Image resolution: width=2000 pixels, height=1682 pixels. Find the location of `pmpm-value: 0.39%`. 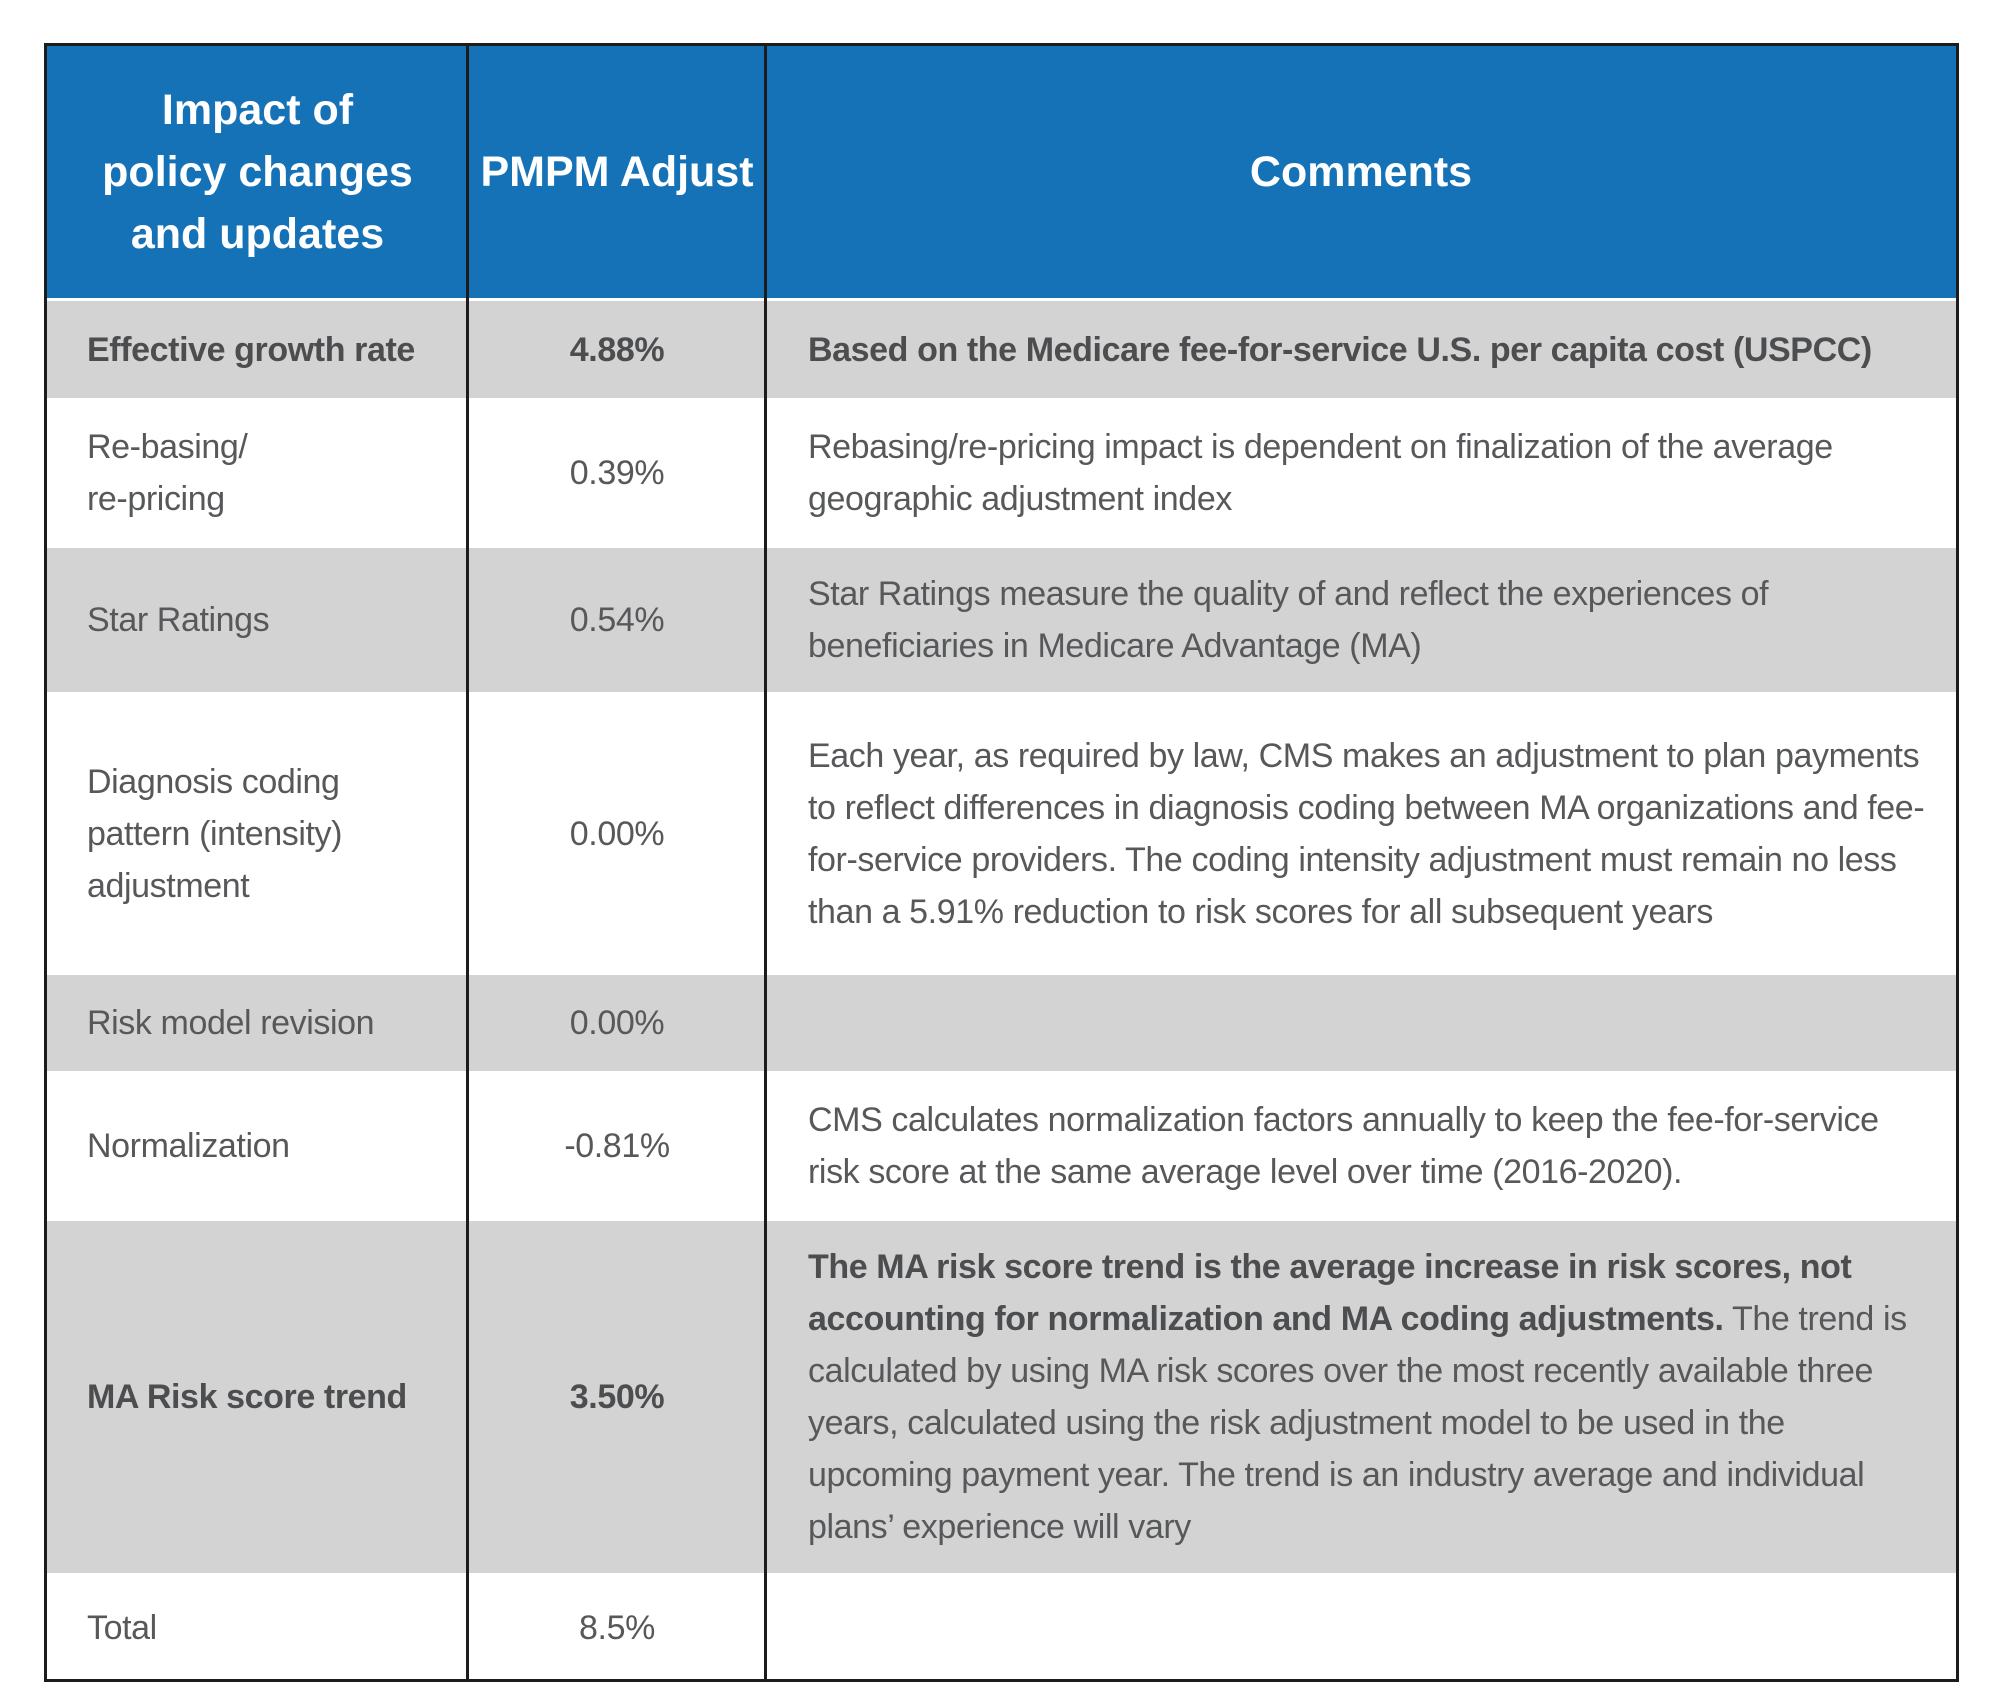

pmpm-value: 0.39% is located at coordinates (617, 473).